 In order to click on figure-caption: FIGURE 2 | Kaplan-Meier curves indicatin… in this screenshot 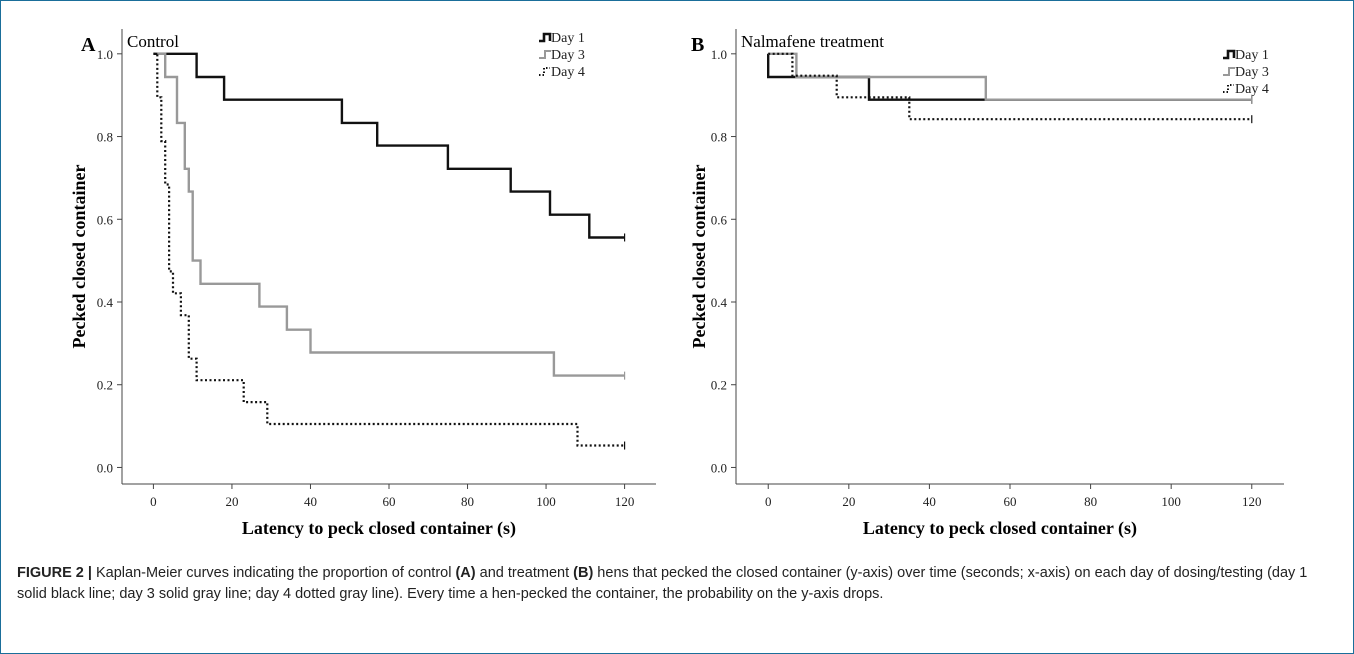, I will do `click(677, 584)`.